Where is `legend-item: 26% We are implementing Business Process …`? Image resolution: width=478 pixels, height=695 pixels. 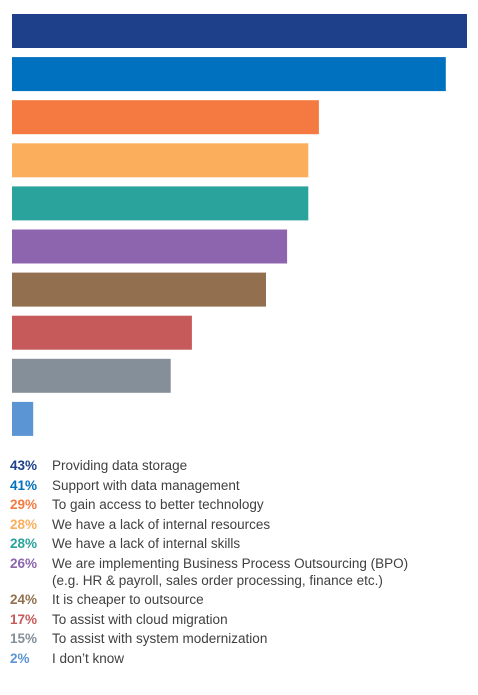
legend-item: 26% We are implementing Business Process … is located at coordinates (242, 572).